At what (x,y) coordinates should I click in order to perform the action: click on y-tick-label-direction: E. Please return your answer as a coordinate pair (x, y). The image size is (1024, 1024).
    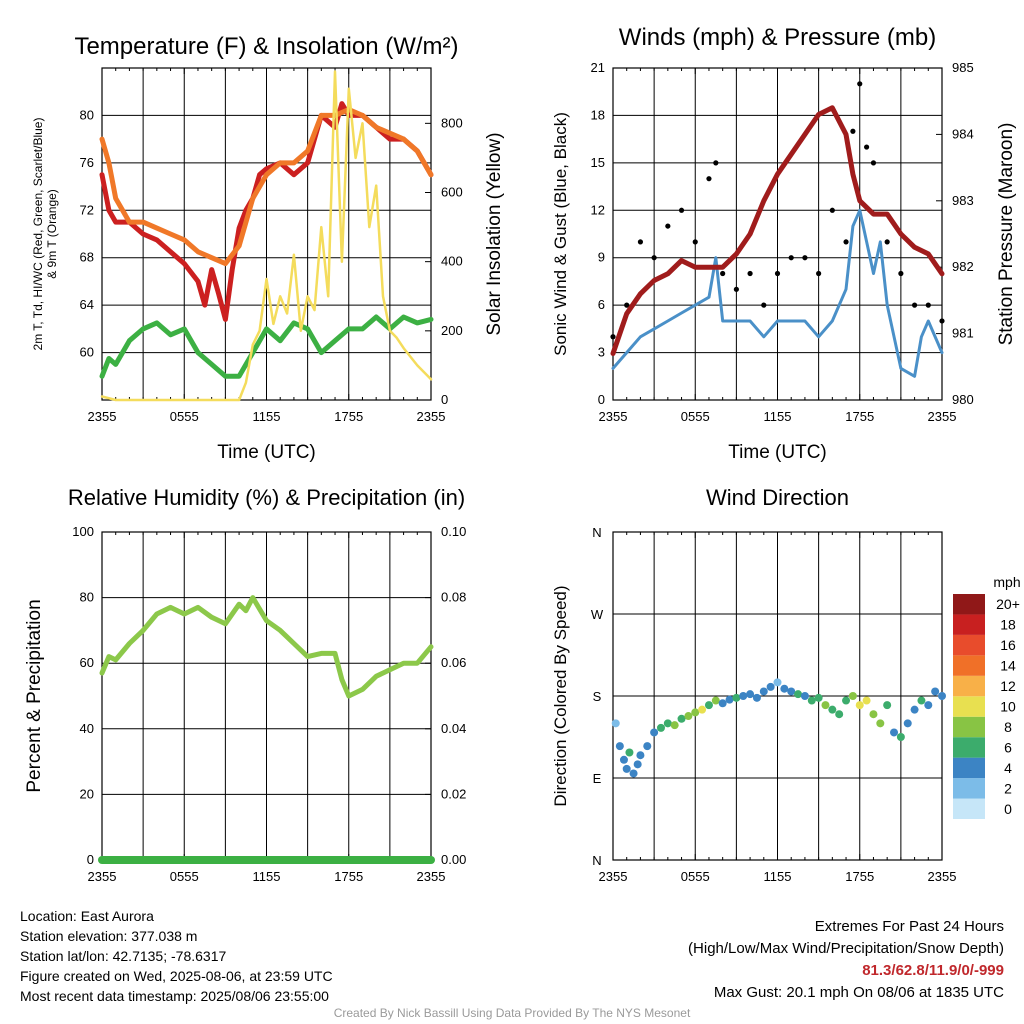
    Looking at the image, I should click on (597, 778).